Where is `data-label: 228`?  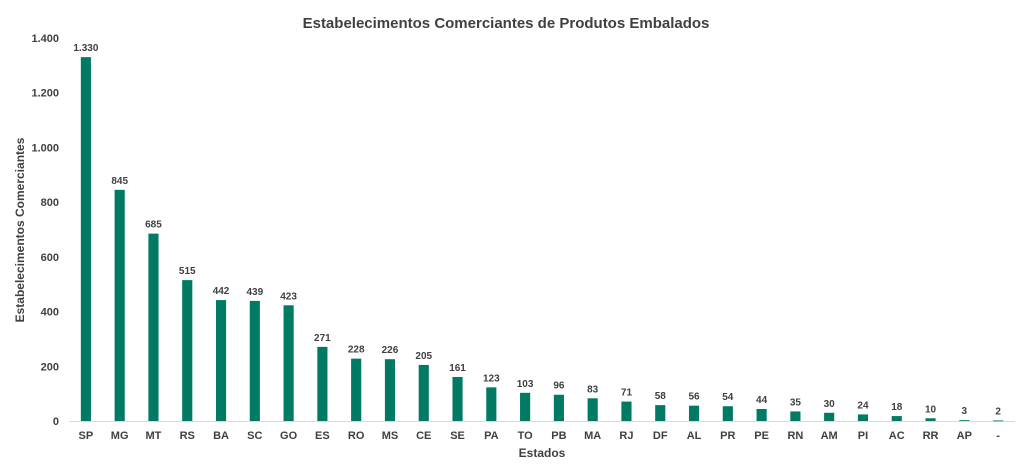
data-label: 228 is located at coordinates (356, 350).